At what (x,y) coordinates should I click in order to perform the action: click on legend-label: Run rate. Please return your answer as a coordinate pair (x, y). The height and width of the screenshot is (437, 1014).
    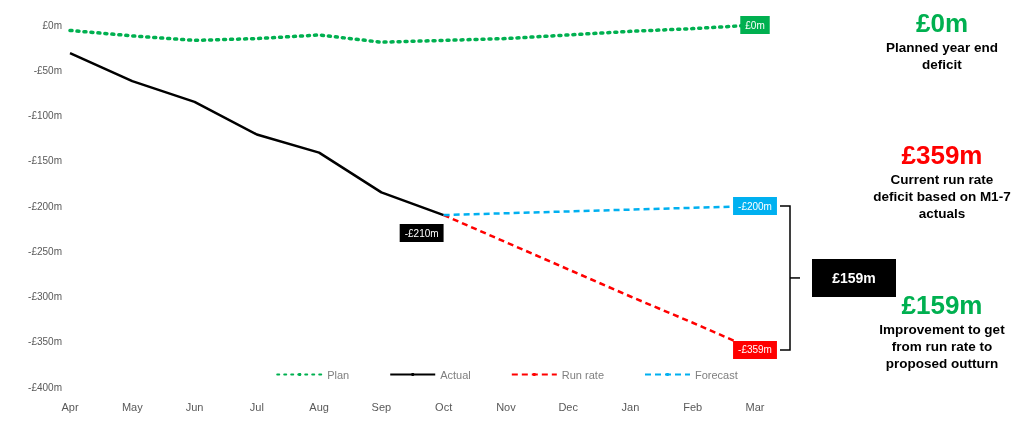
    Looking at the image, I should click on (583, 374).